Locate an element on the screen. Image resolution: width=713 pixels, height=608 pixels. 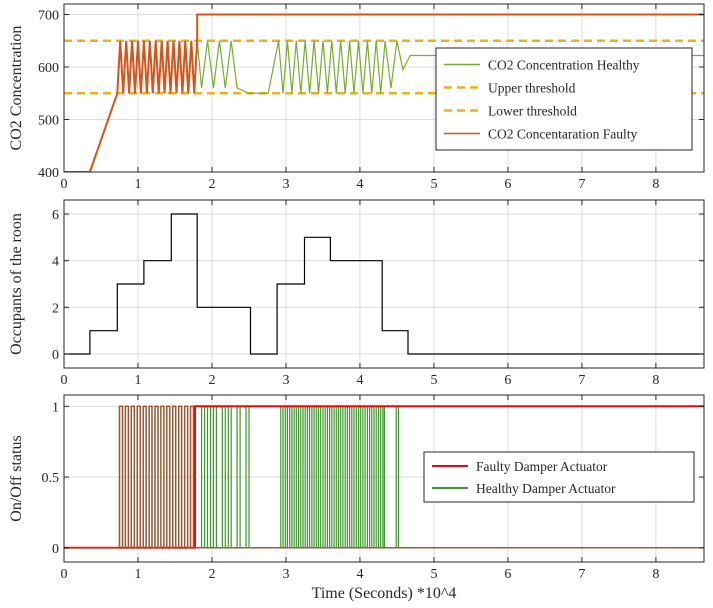
y-tick-label: 500 is located at coordinates (48, 121).